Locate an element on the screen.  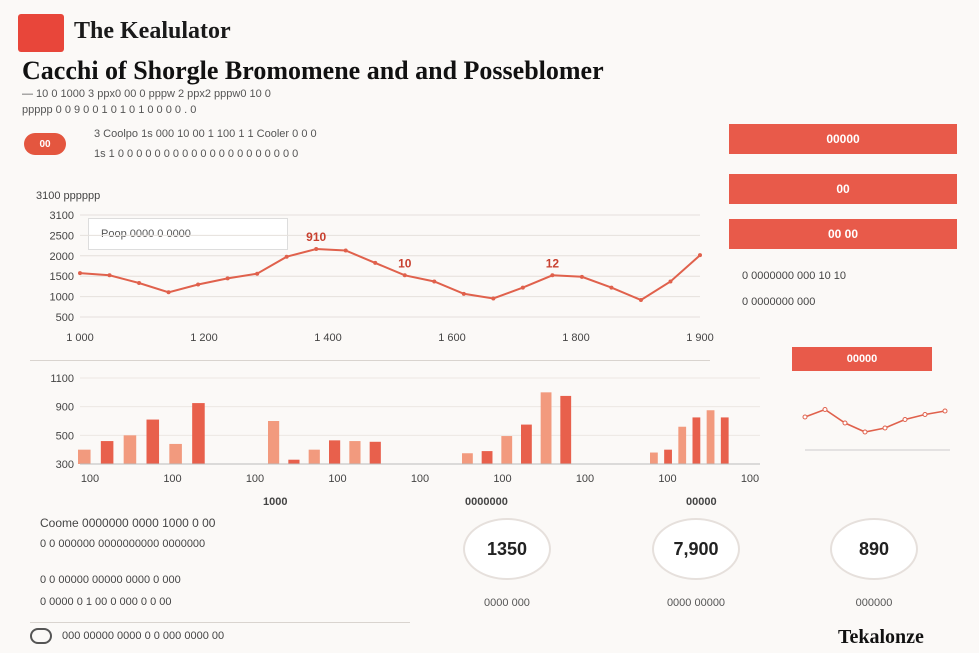
line-chart-legend: Poop 0000 0 0000 is located at coordinates (188, 234).